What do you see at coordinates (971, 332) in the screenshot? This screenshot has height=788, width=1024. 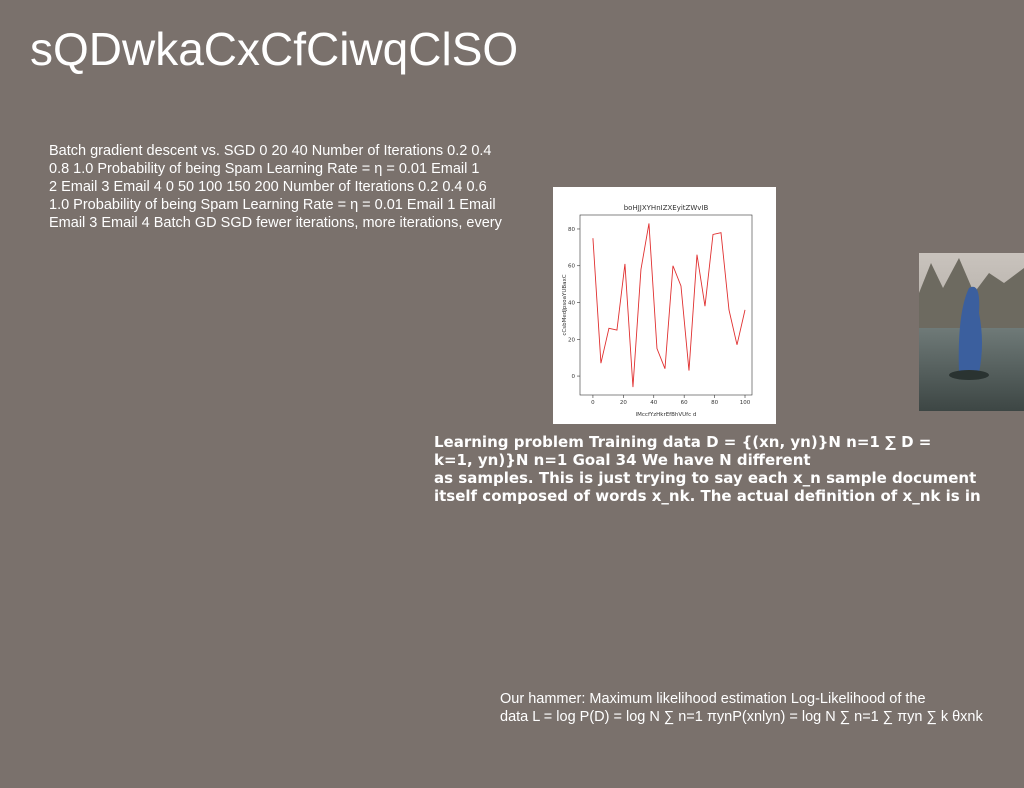 I see `photo` at bounding box center [971, 332].